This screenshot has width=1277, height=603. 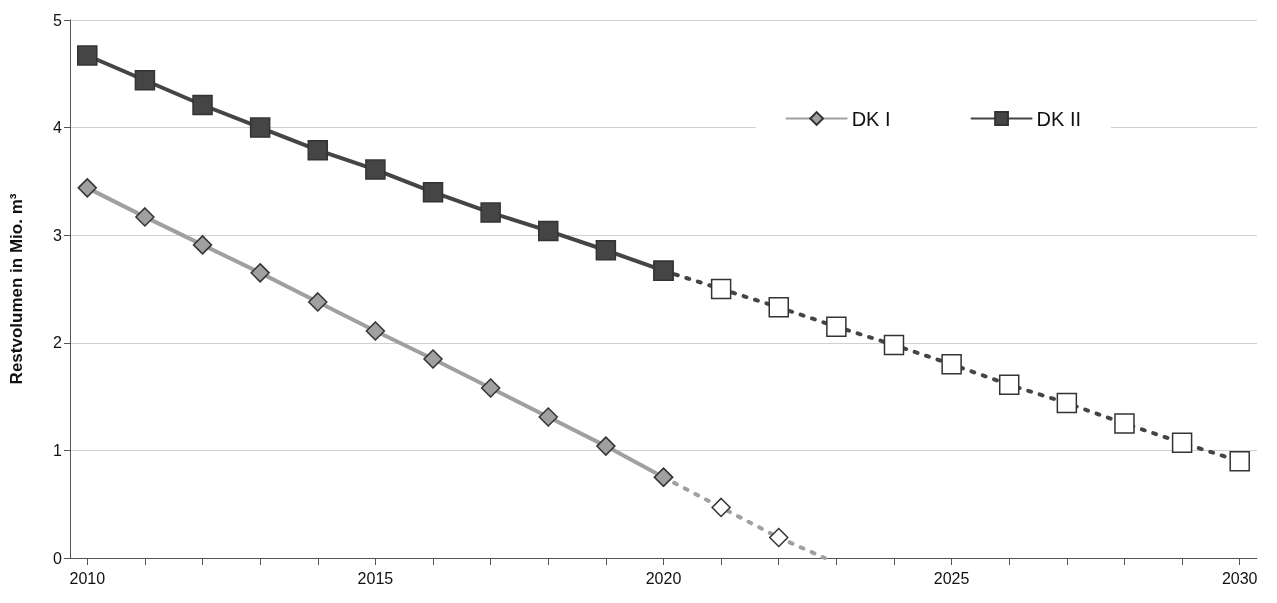 I want to click on legend-label: DK II, so click(x=1058, y=118).